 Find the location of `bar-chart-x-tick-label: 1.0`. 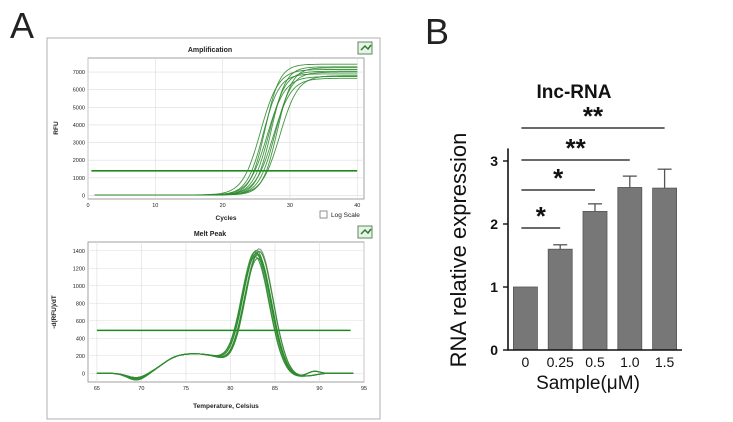

bar-chart-x-tick-label: 1.0 is located at coordinates (630, 362).